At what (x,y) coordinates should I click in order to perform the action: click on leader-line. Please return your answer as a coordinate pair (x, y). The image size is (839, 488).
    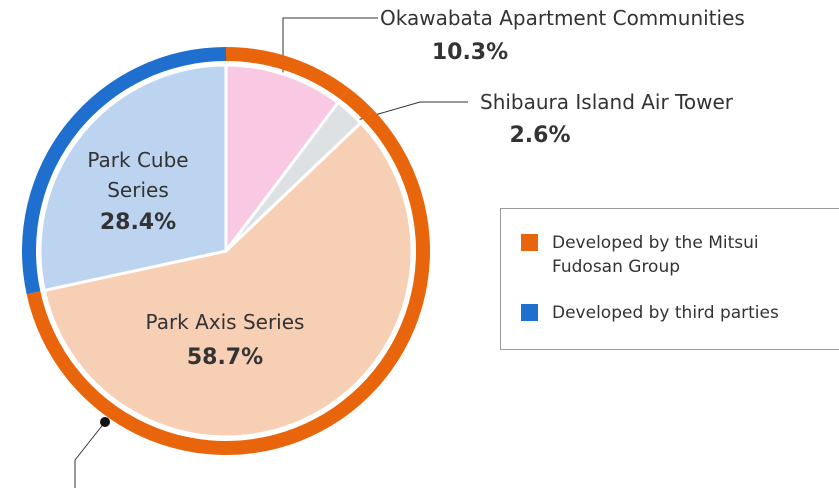
    Looking at the image, I should click on (90, 454).